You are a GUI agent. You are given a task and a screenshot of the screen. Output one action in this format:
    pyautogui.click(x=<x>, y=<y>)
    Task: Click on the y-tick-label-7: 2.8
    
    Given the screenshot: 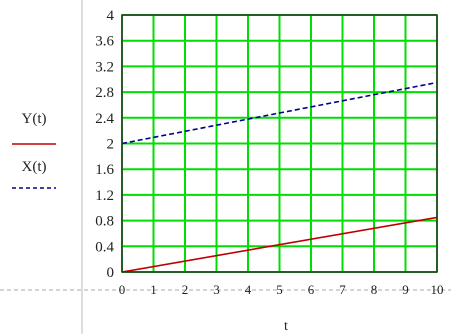 What is the action you would take?
    pyautogui.click(x=104, y=93)
    